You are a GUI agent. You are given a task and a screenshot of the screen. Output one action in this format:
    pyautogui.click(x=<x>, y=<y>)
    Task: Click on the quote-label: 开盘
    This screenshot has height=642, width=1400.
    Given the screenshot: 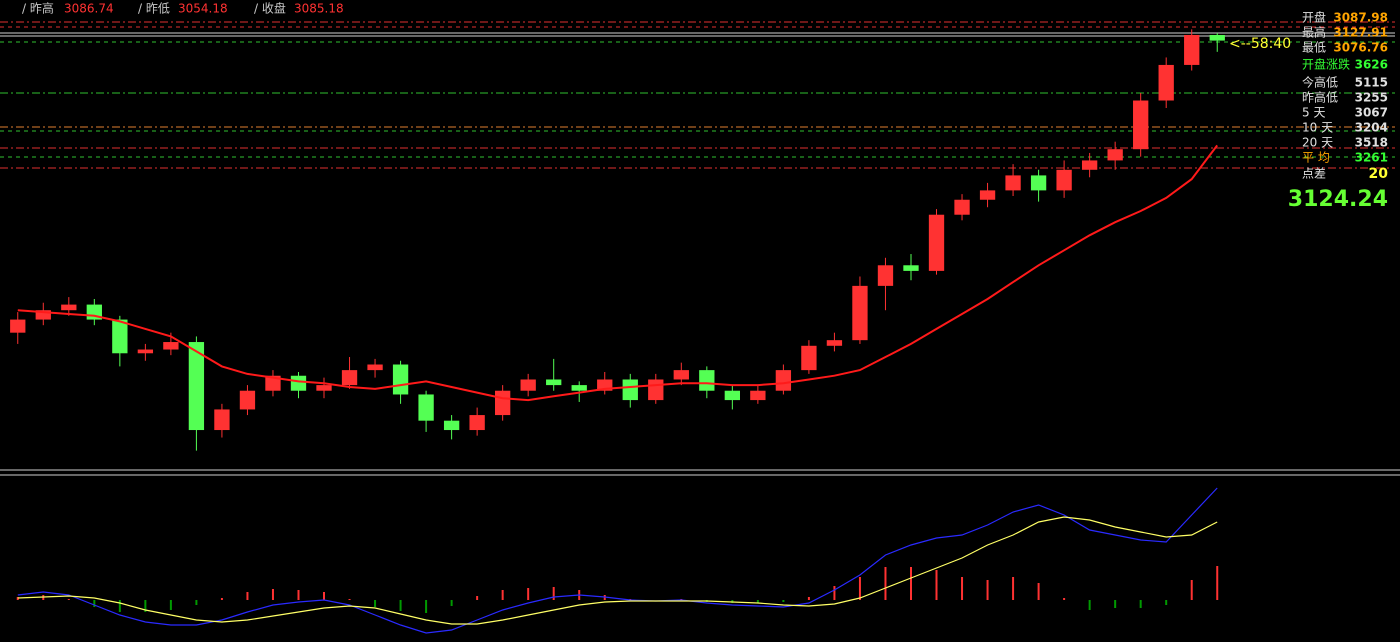 What is the action you would take?
    pyautogui.click(x=1314, y=17)
    